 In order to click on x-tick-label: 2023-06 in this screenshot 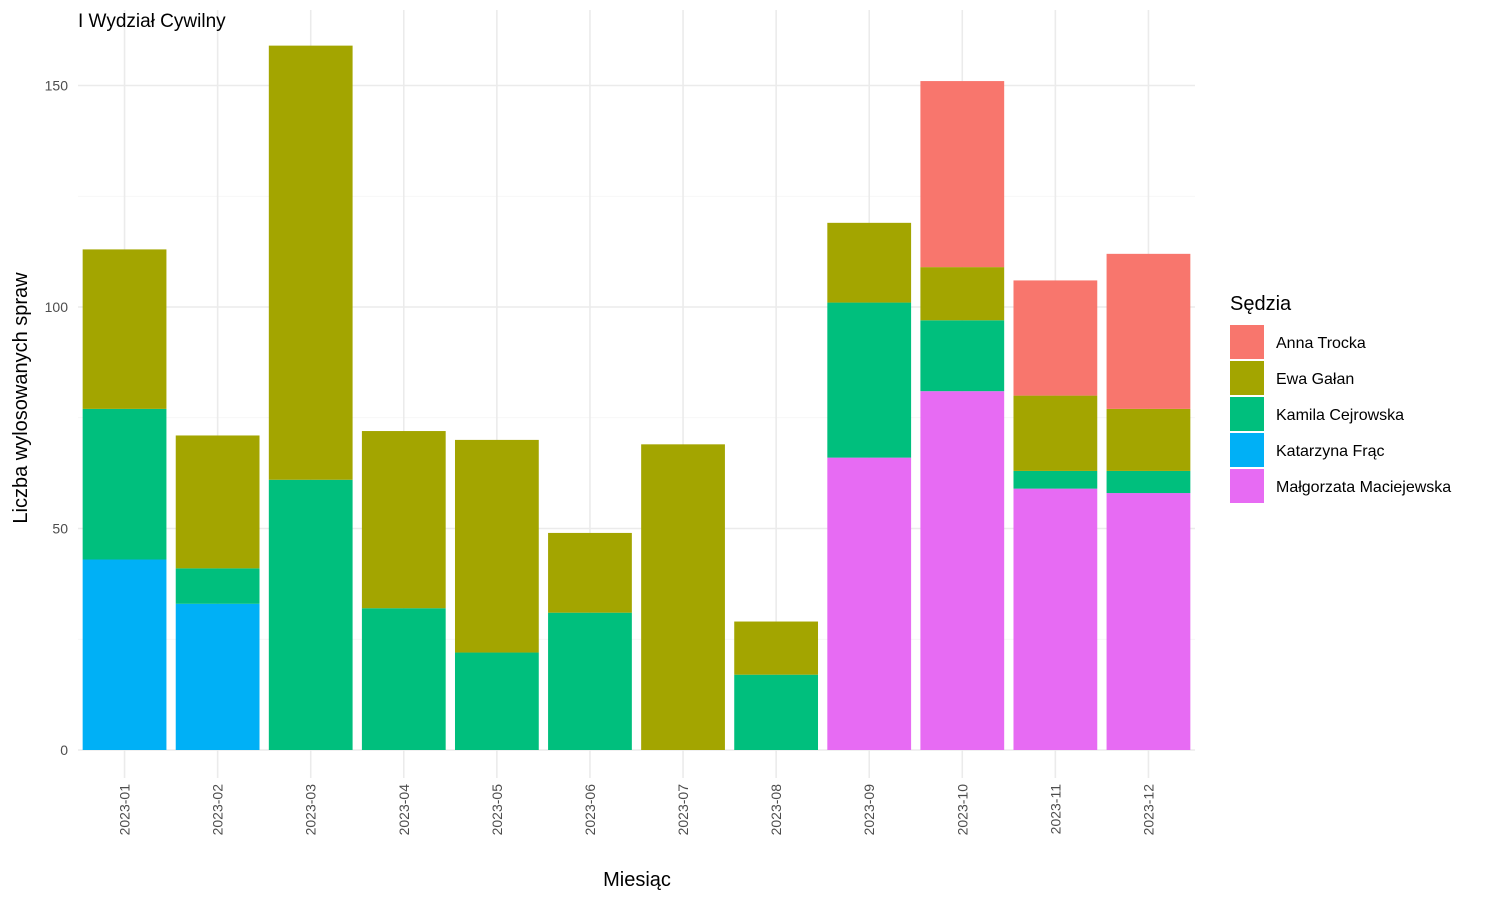, I will do `click(590, 810)`.